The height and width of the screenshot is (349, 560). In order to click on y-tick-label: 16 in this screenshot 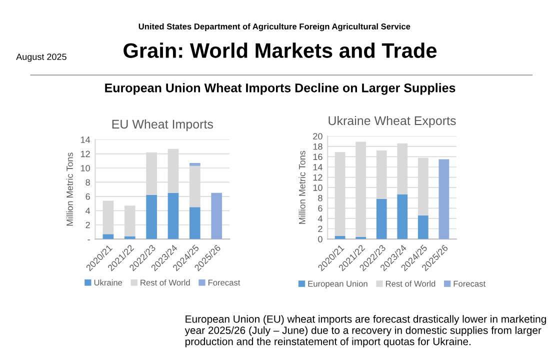, I will do `click(317, 157)`.